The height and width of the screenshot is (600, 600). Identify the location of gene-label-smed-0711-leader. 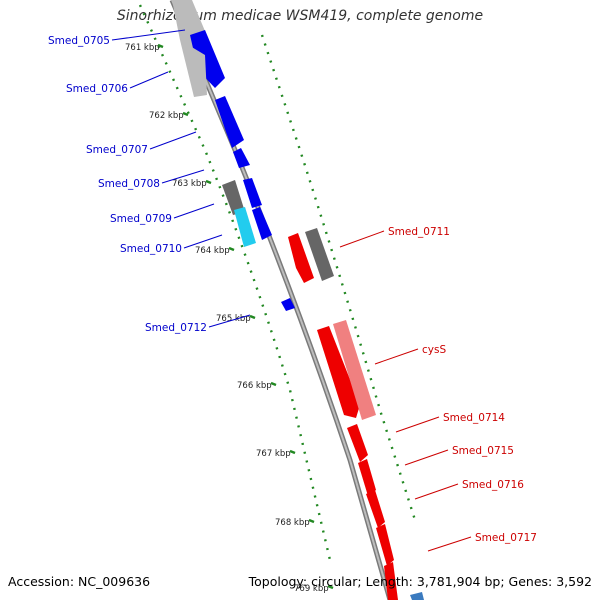
(362, 239).